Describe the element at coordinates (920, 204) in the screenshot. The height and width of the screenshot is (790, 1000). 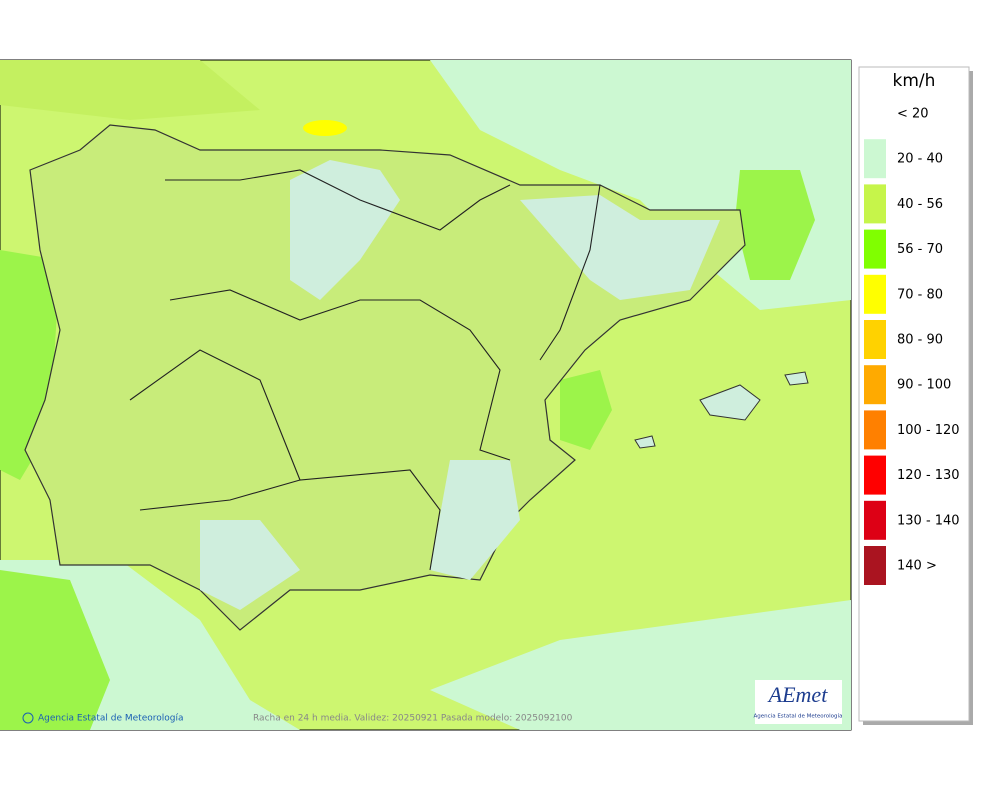
I see `legend-label: 40 - 56` at that location.